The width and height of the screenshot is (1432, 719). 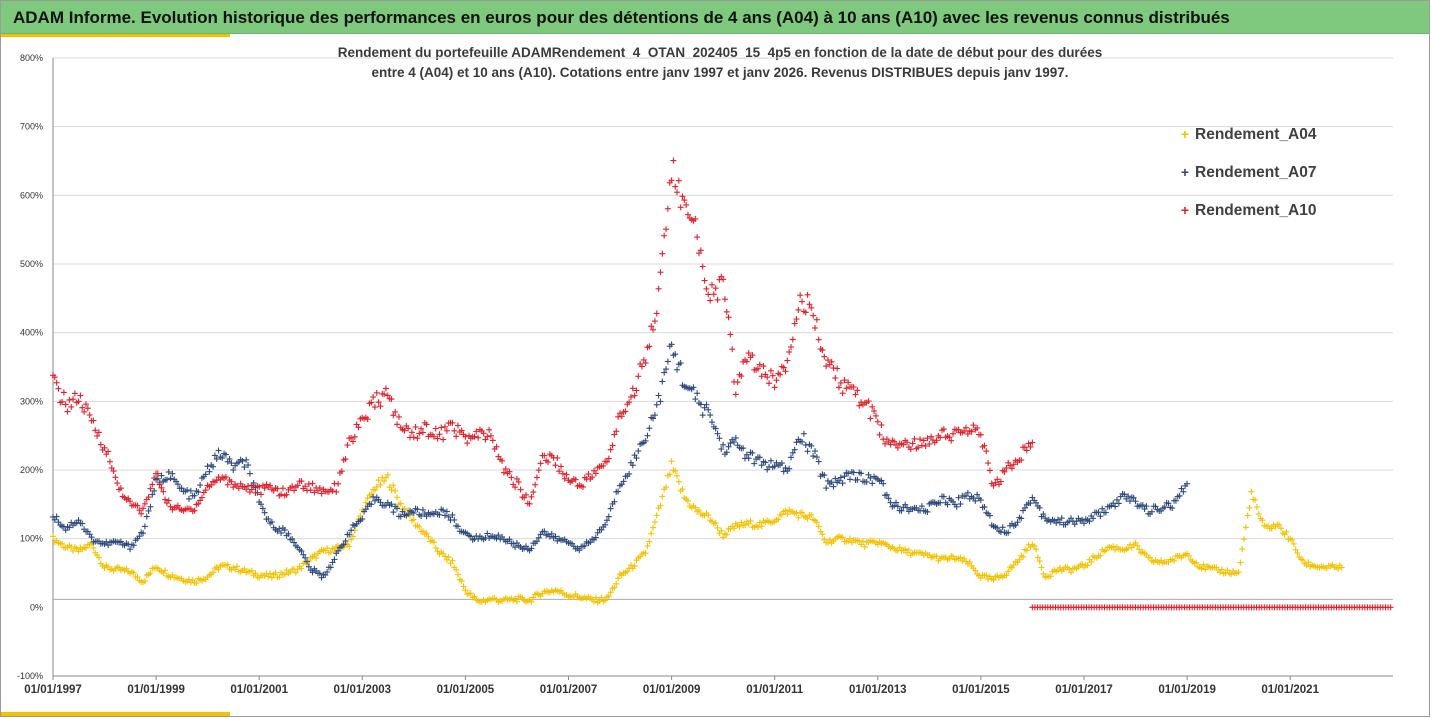 I want to click on y-tick-label: -100%, so click(x=30, y=676).